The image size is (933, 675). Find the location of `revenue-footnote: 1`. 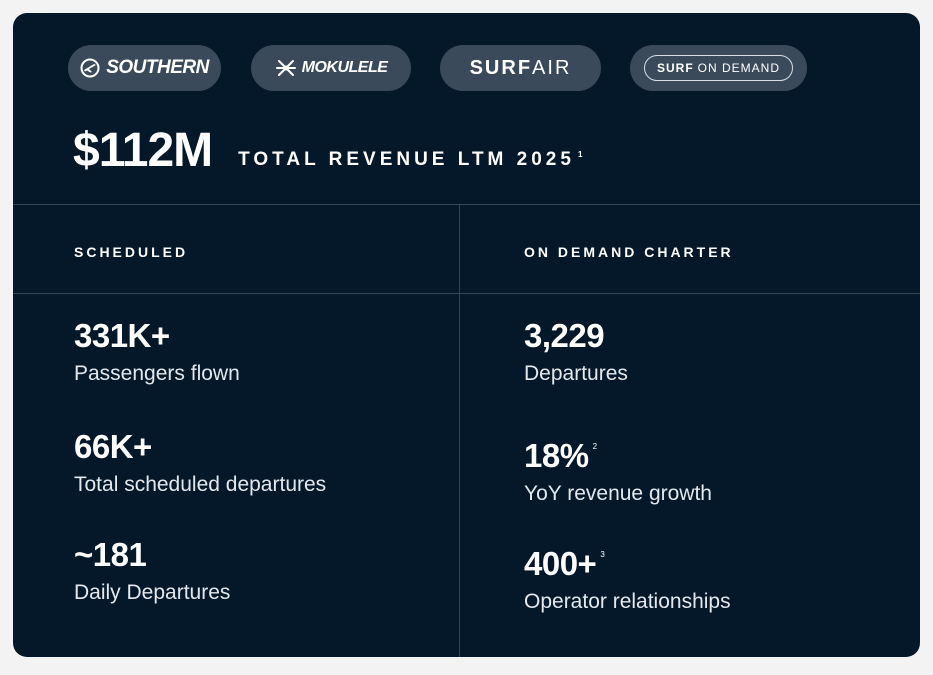

revenue-footnote: 1 is located at coordinates (580, 154).